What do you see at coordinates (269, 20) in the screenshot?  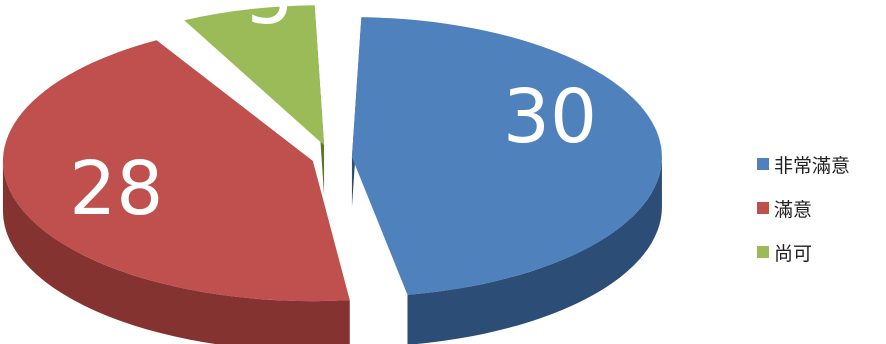 I see `data-label-acceptable: 5` at bounding box center [269, 20].